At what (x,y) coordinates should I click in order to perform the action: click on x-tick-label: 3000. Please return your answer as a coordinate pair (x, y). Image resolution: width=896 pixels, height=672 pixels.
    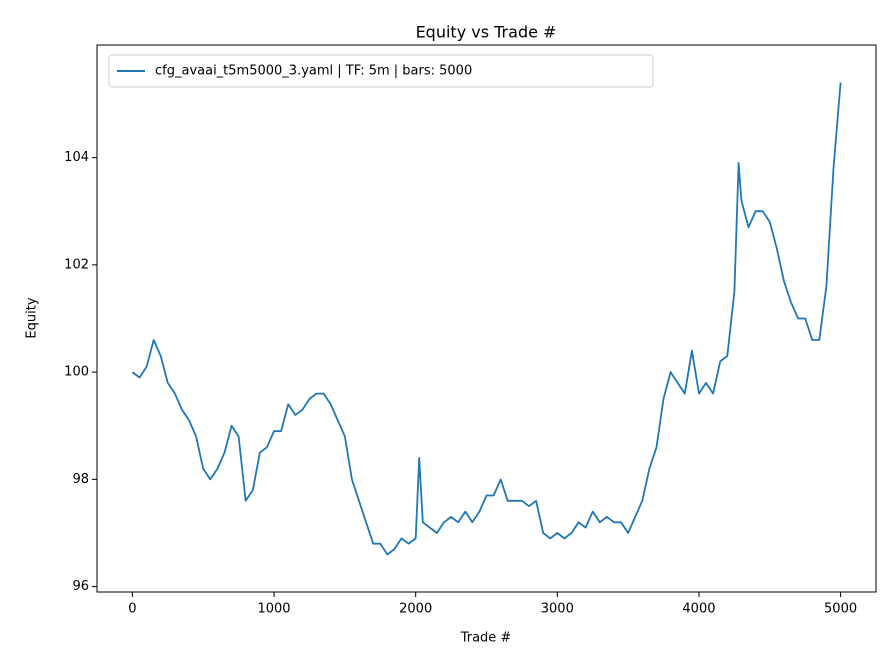
    Looking at the image, I should click on (557, 609).